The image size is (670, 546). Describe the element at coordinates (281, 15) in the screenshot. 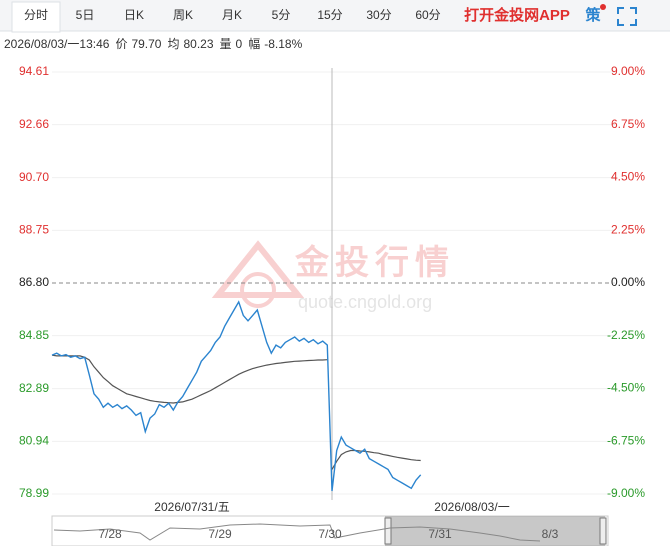

I see `tab: 5分` at that location.